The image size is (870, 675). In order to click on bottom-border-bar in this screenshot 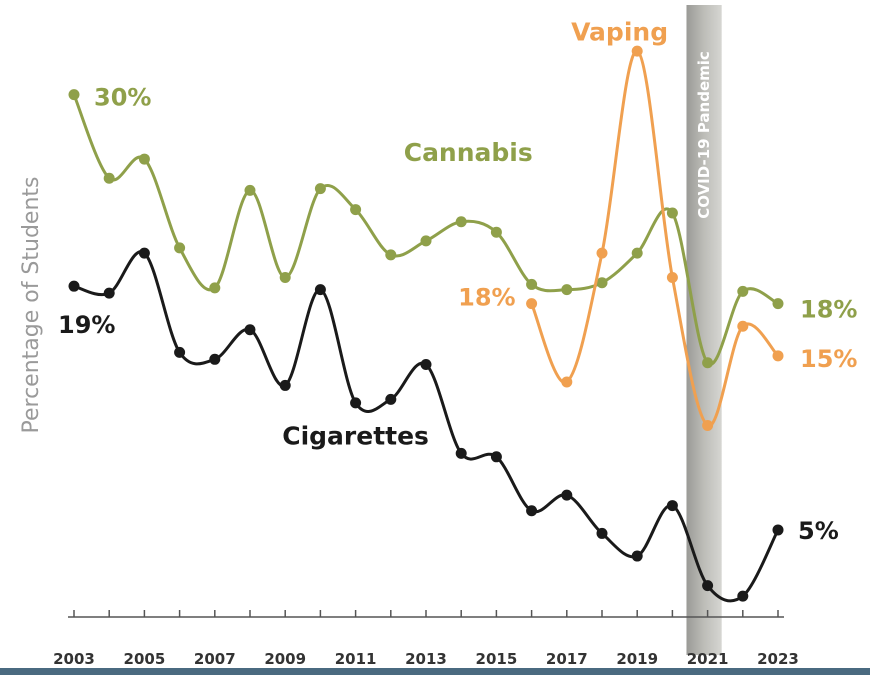, I will do `click(435, 671)`.